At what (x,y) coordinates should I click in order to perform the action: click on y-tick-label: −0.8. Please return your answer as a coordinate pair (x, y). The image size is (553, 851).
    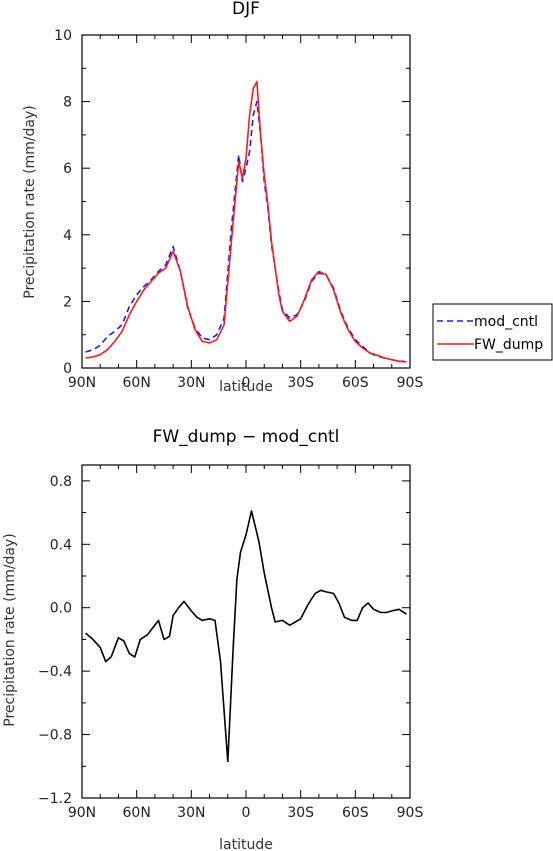
    Looking at the image, I should click on (55, 736).